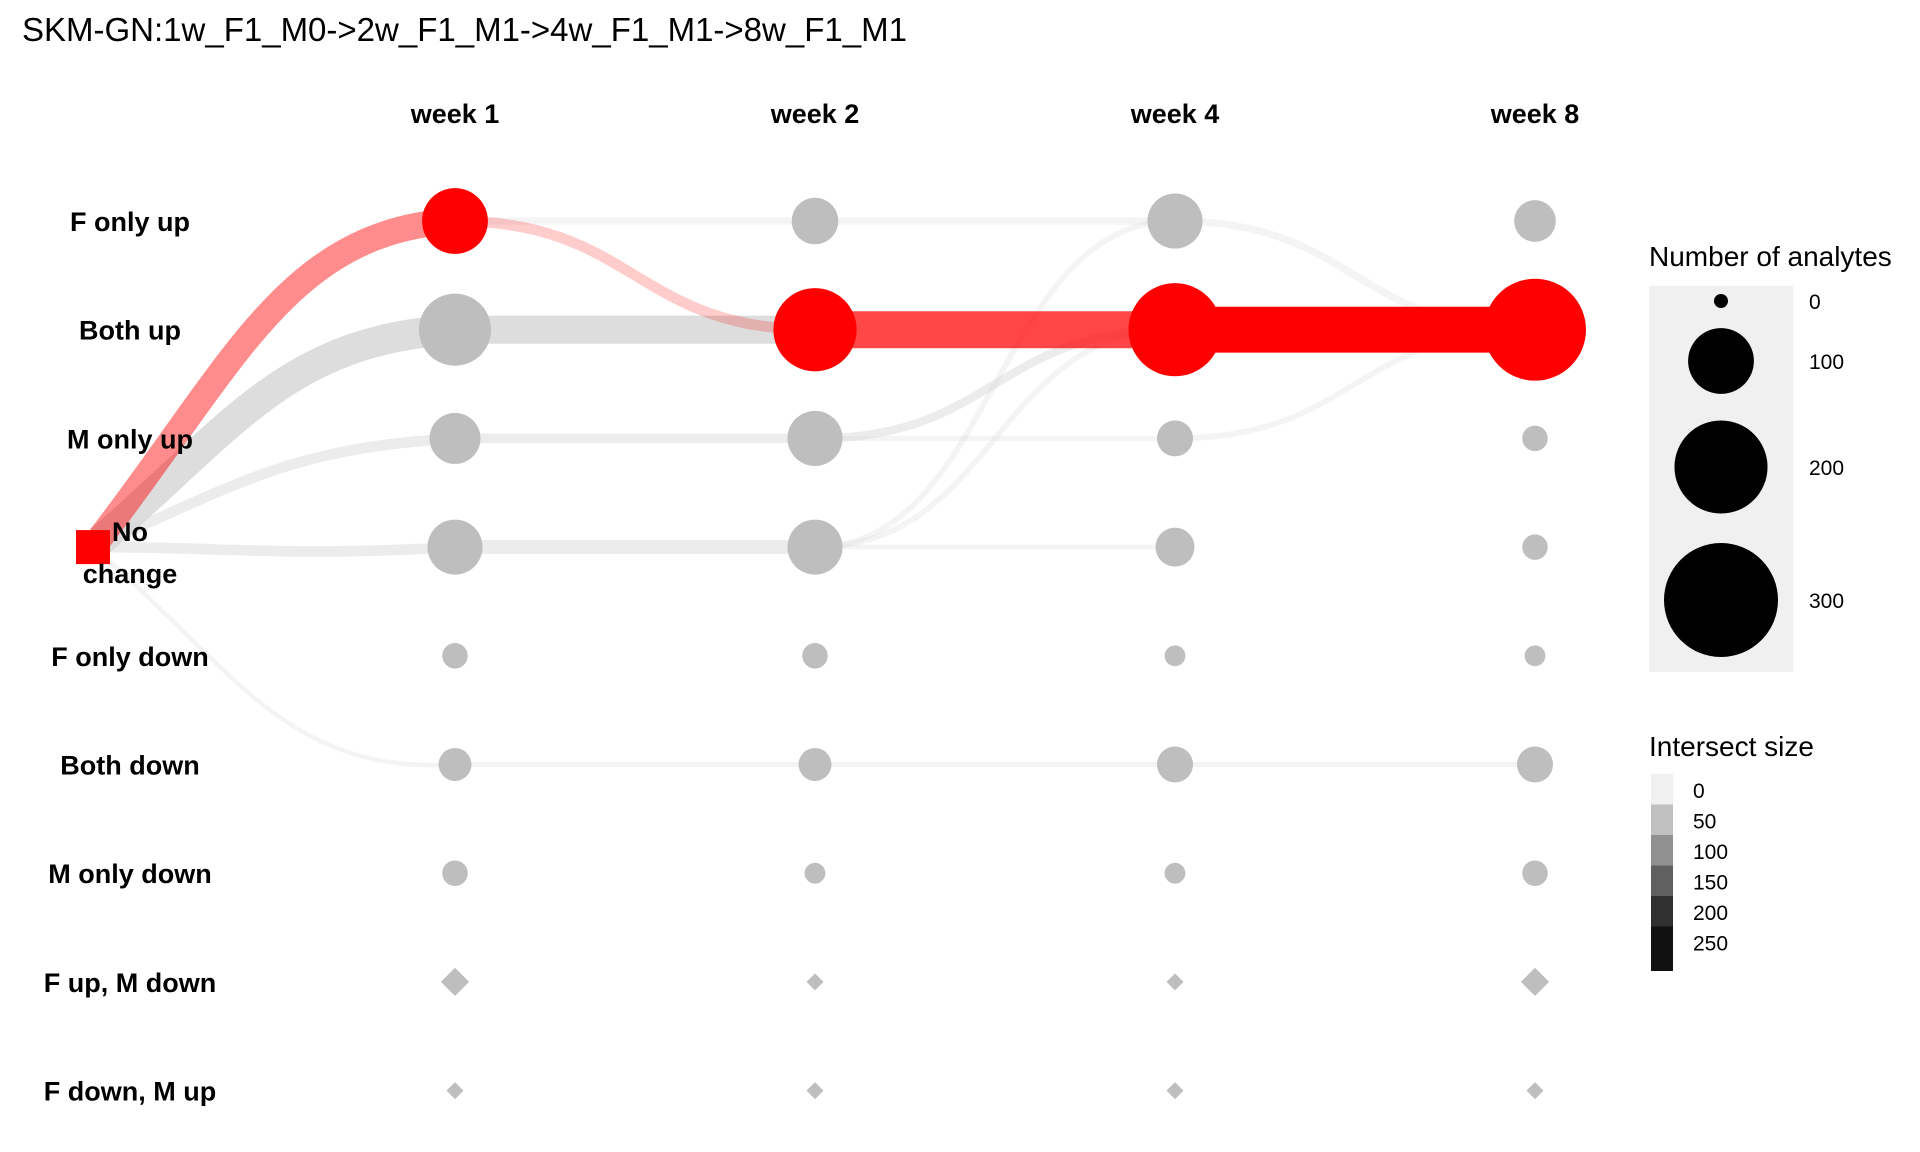  I want to click on node-week-1-no-change, so click(455, 547).